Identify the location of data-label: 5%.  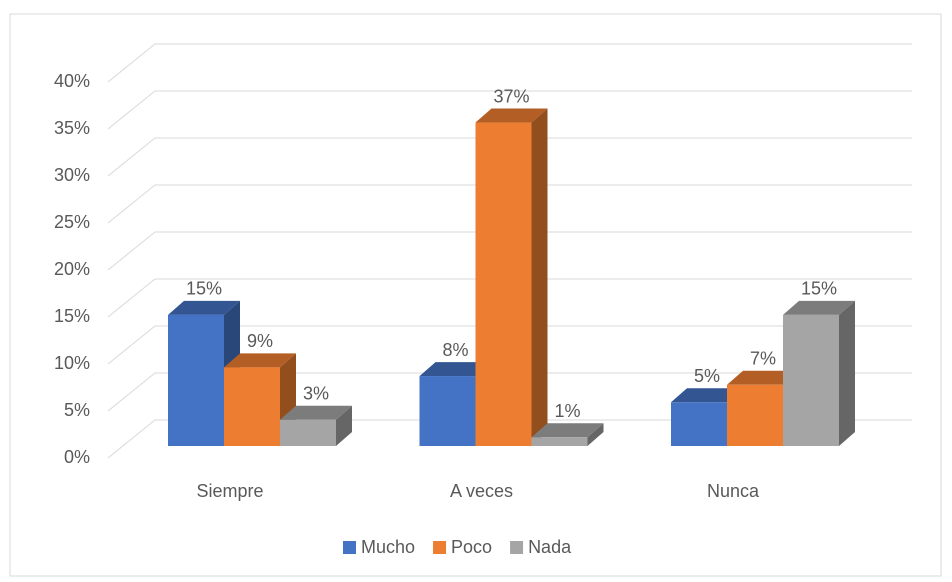
(707, 376).